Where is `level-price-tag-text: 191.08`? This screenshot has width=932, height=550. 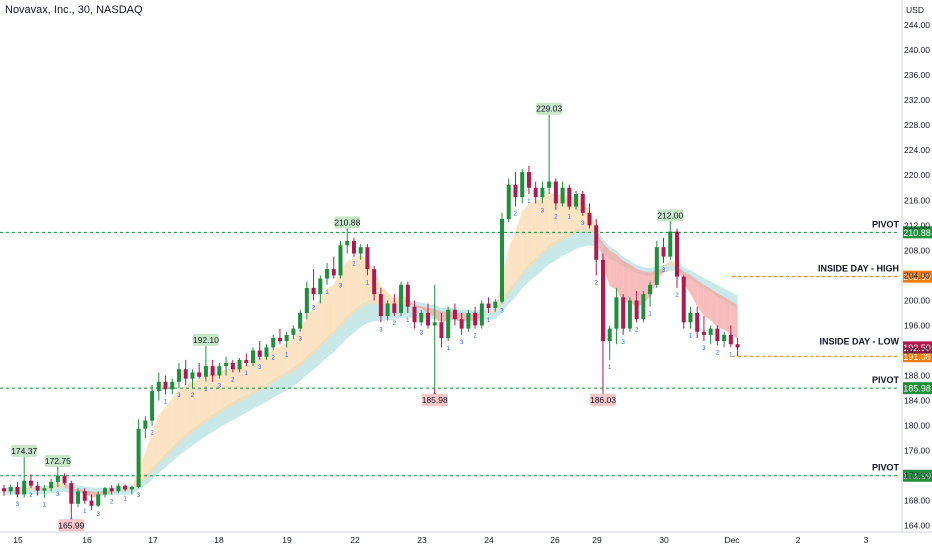 level-price-tag-text: 191.08 is located at coordinates (917, 357).